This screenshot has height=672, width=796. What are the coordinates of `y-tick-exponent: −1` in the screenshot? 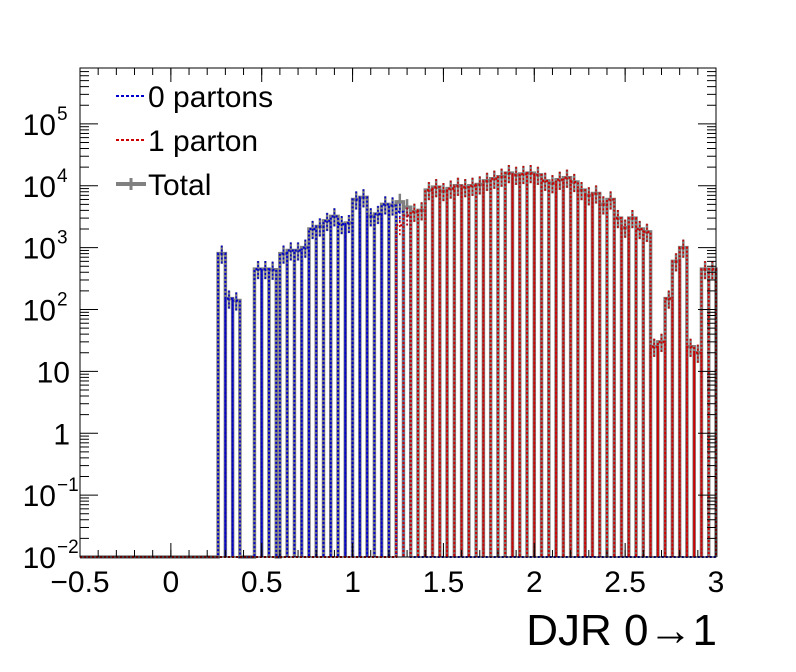 It's located at (68, 485).